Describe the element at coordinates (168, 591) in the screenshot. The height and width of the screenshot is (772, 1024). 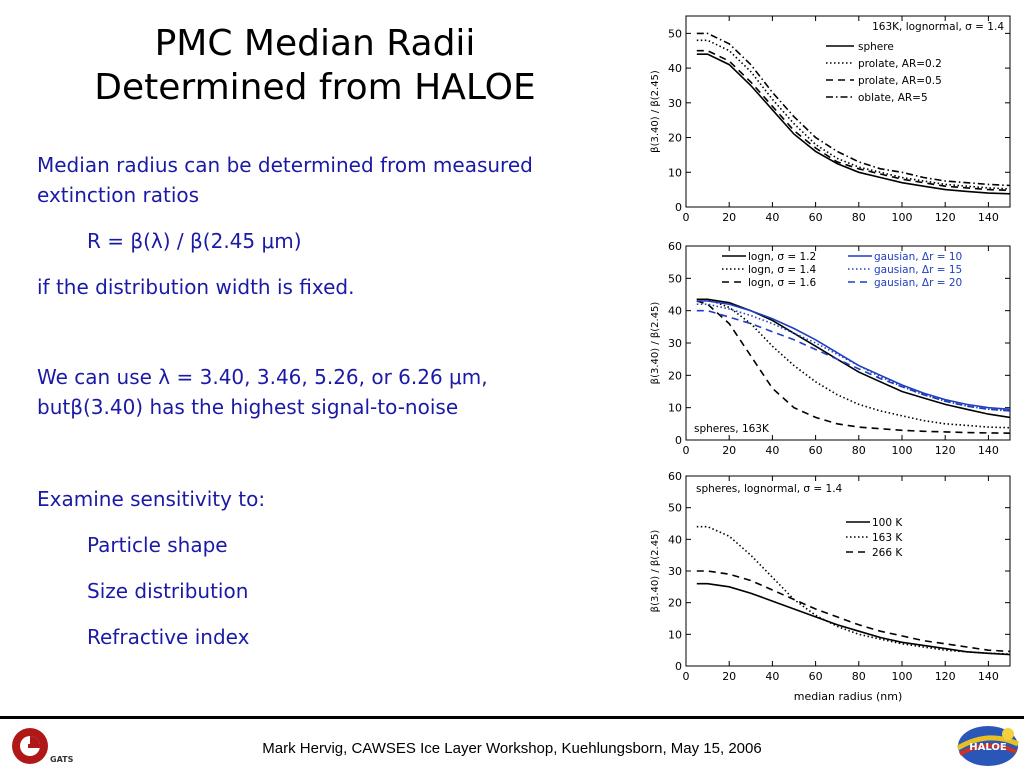
I see `bullet-size-distribution: Size distribution` at that location.